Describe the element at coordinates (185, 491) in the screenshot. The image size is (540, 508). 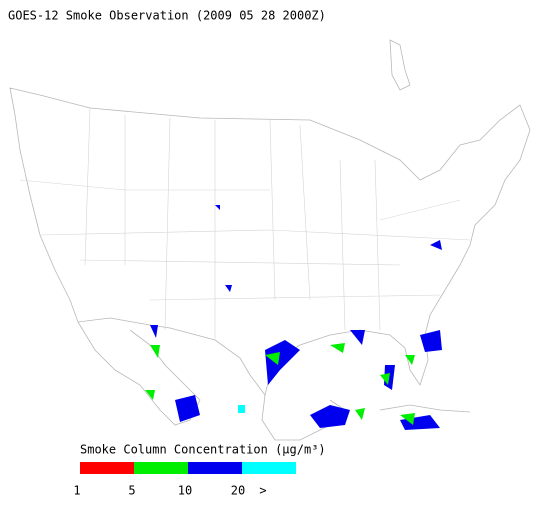
I see `legend-tick-label: 10` at that location.